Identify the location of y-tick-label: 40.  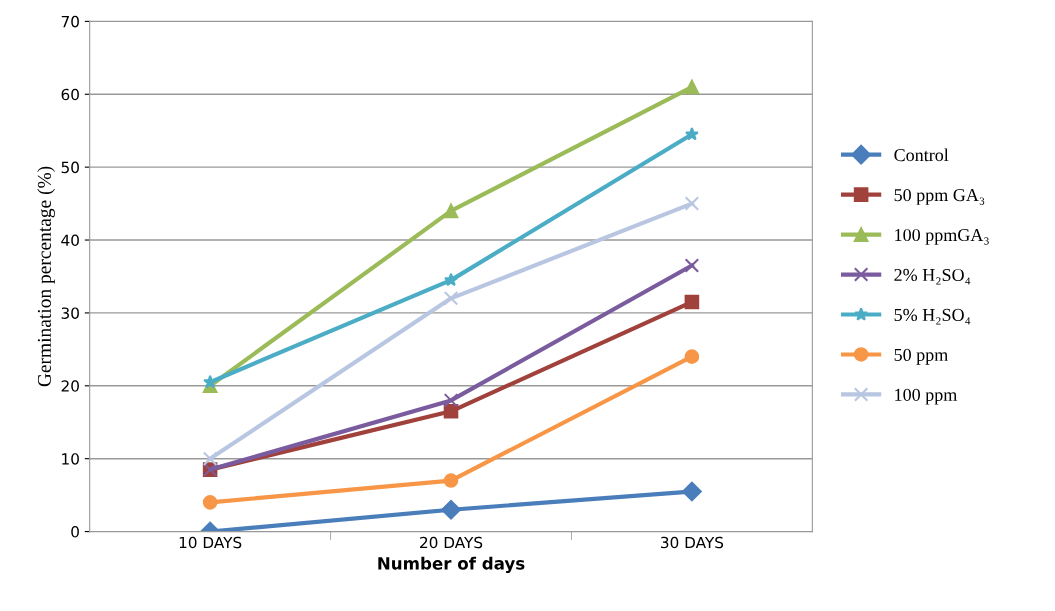
(70, 240).